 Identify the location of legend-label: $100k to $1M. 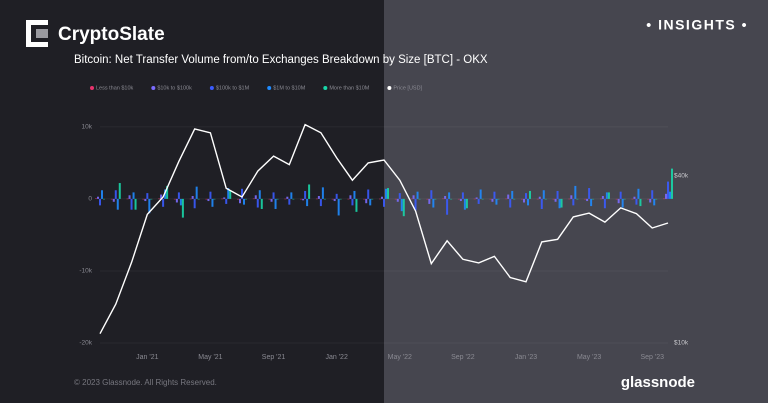
(233, 88).